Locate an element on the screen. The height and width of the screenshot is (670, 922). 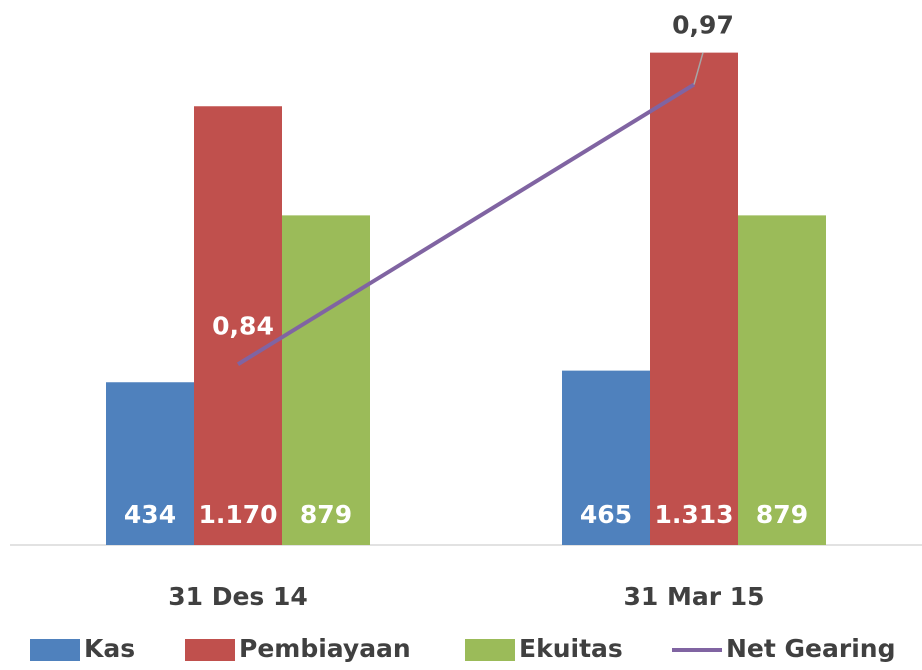
leader-line is located at coordinates (698, 68).